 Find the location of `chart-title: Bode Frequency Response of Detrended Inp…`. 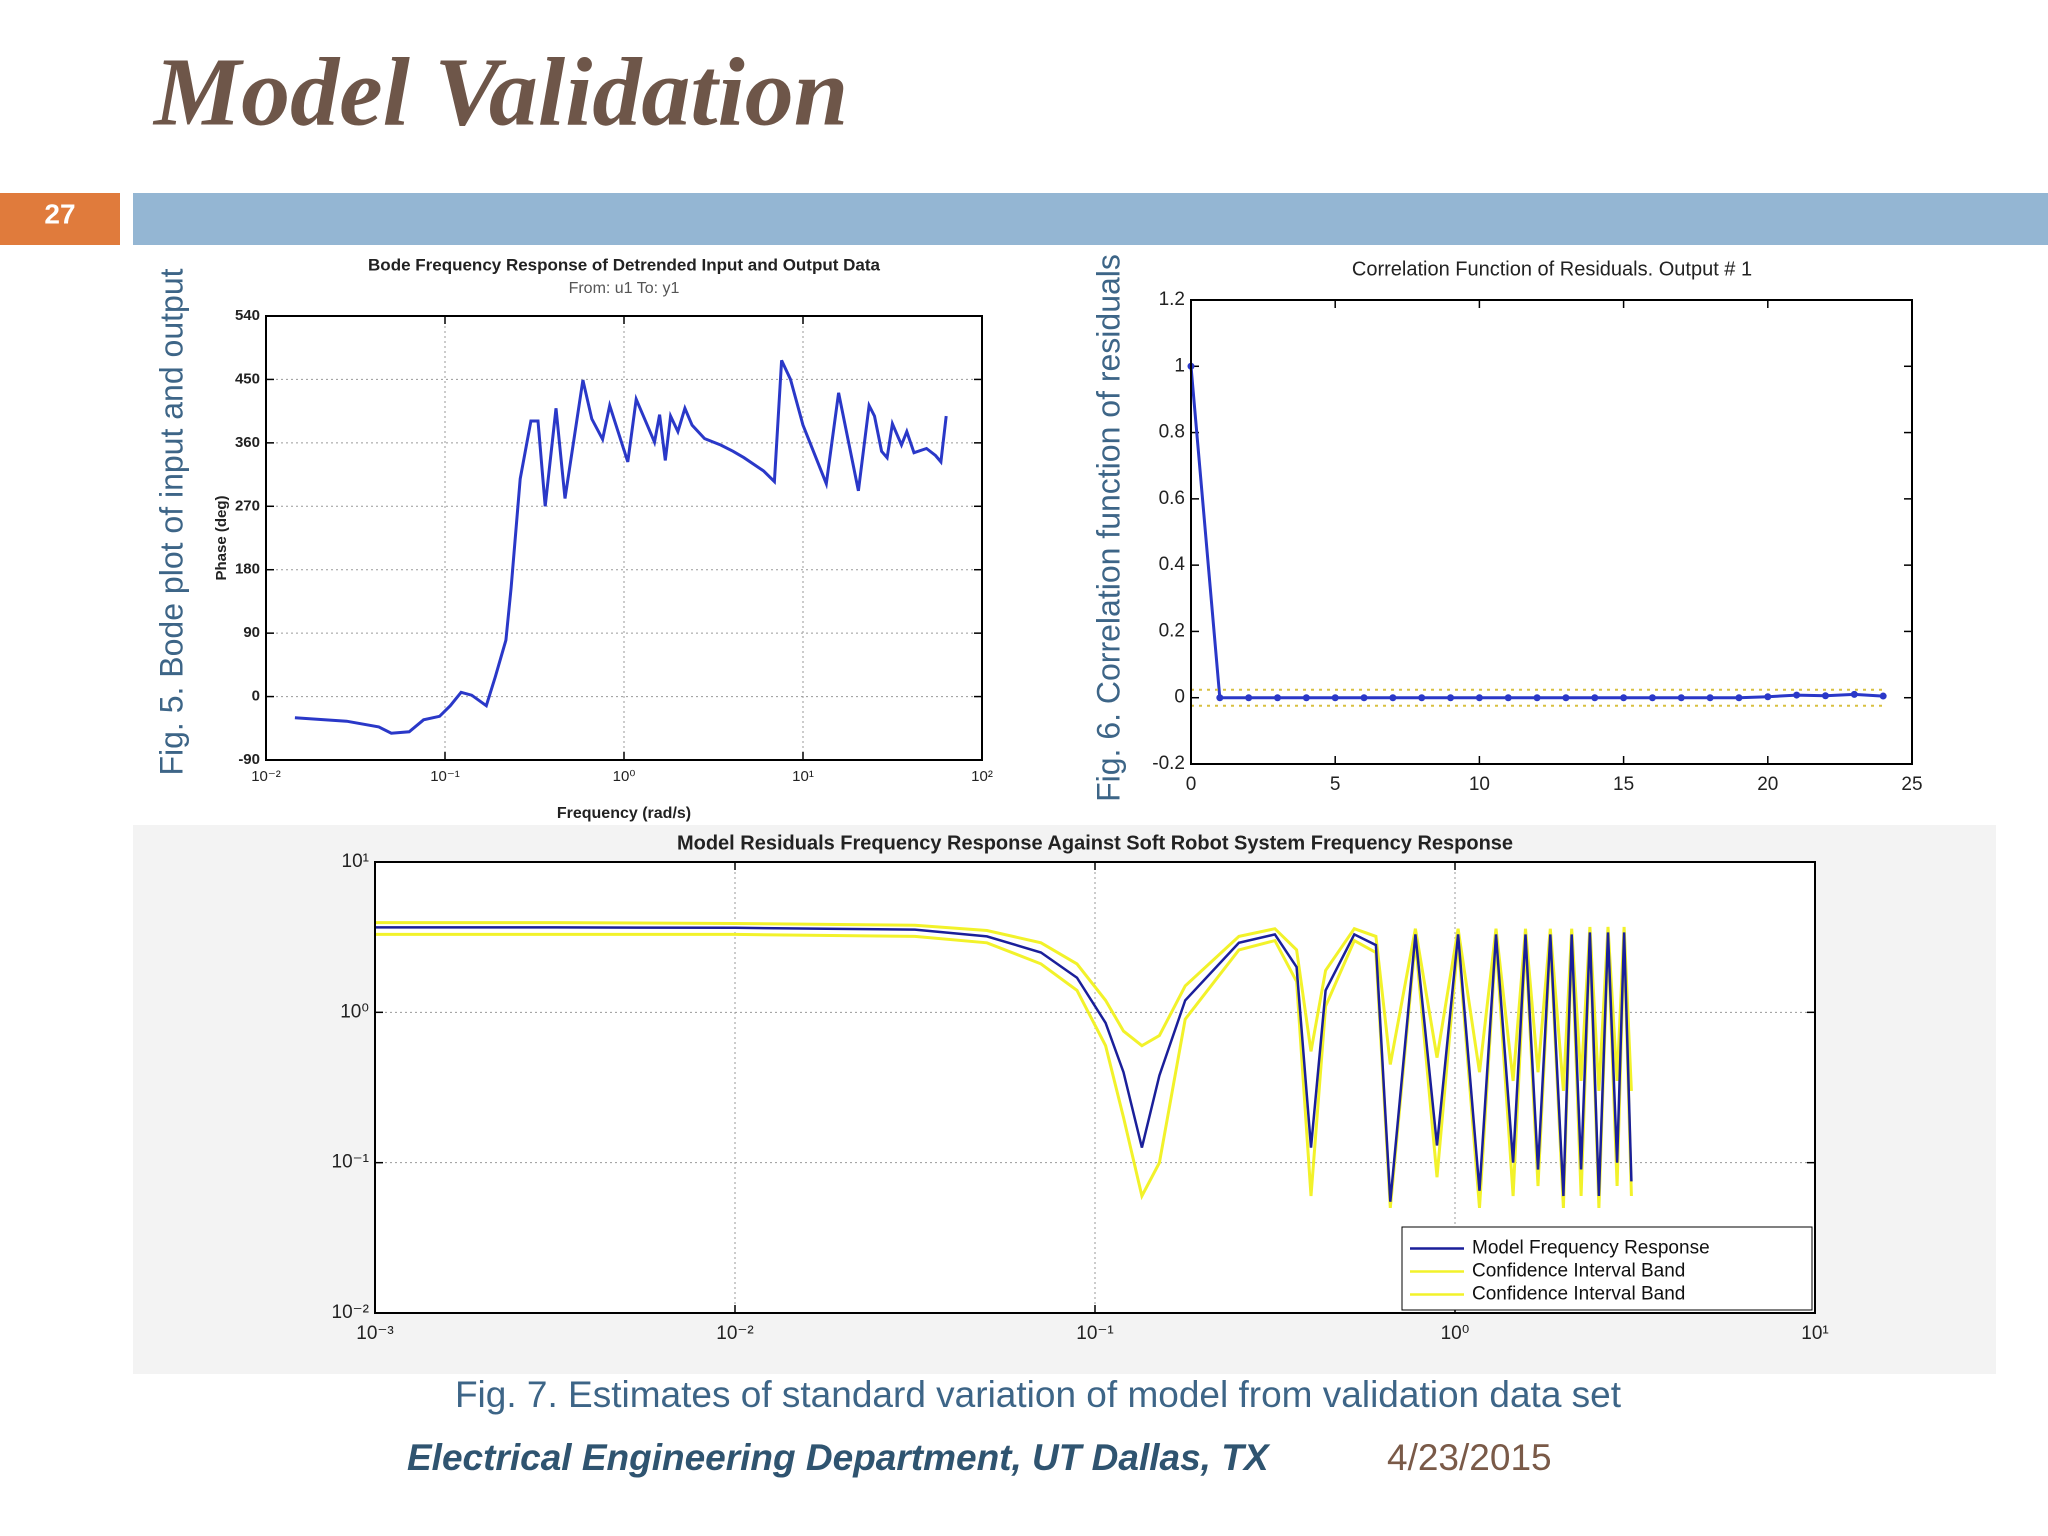

chart-title: Bode Frequency Response of Detrended Inp… is located at coordinates (624, 264).